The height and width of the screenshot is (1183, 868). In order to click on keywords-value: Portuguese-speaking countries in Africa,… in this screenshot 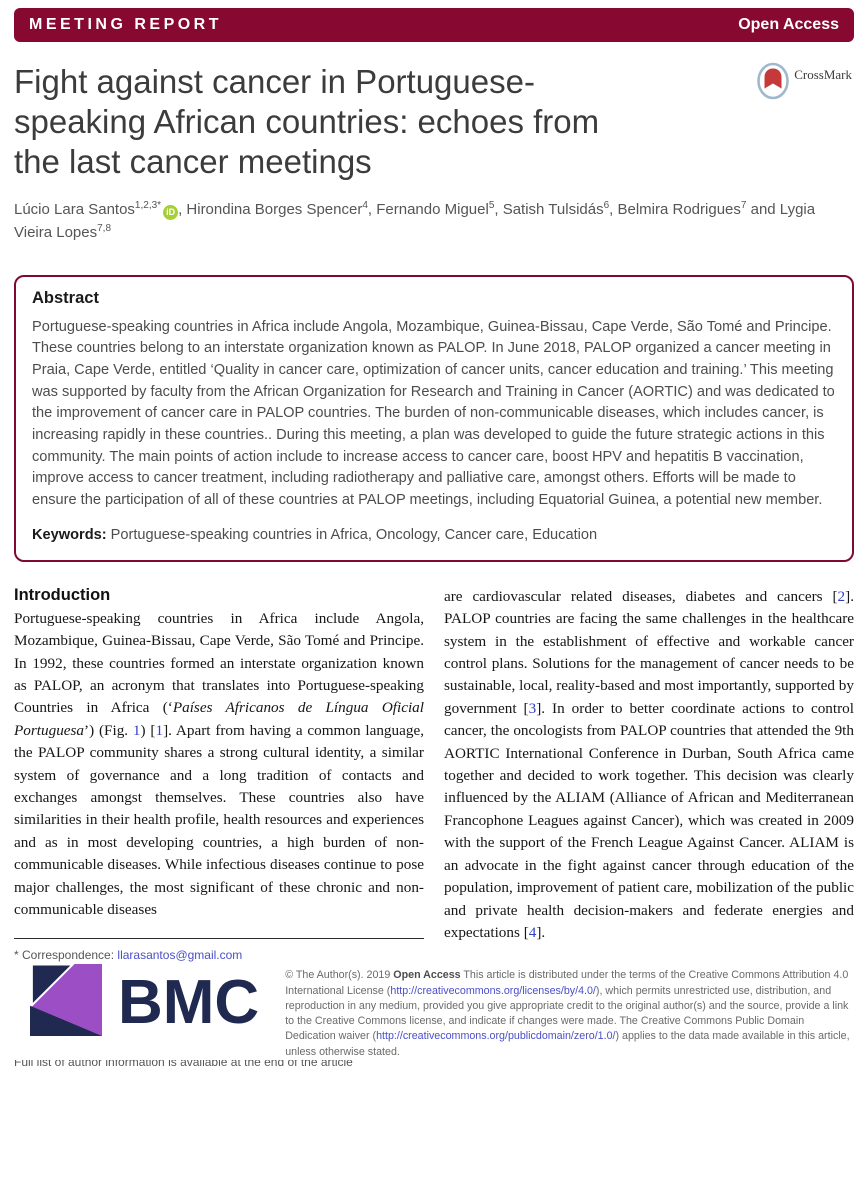, I will do `click(352, 534)`.